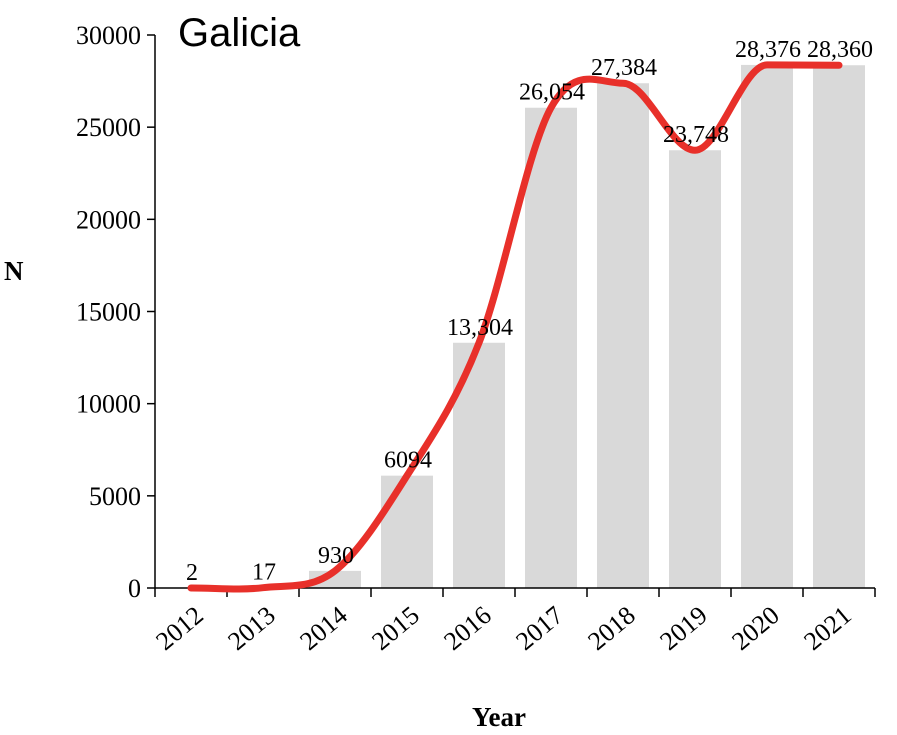 The height and width of the screenshot is (735, 897). What do you see at coordinates (768, 50) in the screenshot?
I see `data-label: 28,376` at bounding box center [768, 50].